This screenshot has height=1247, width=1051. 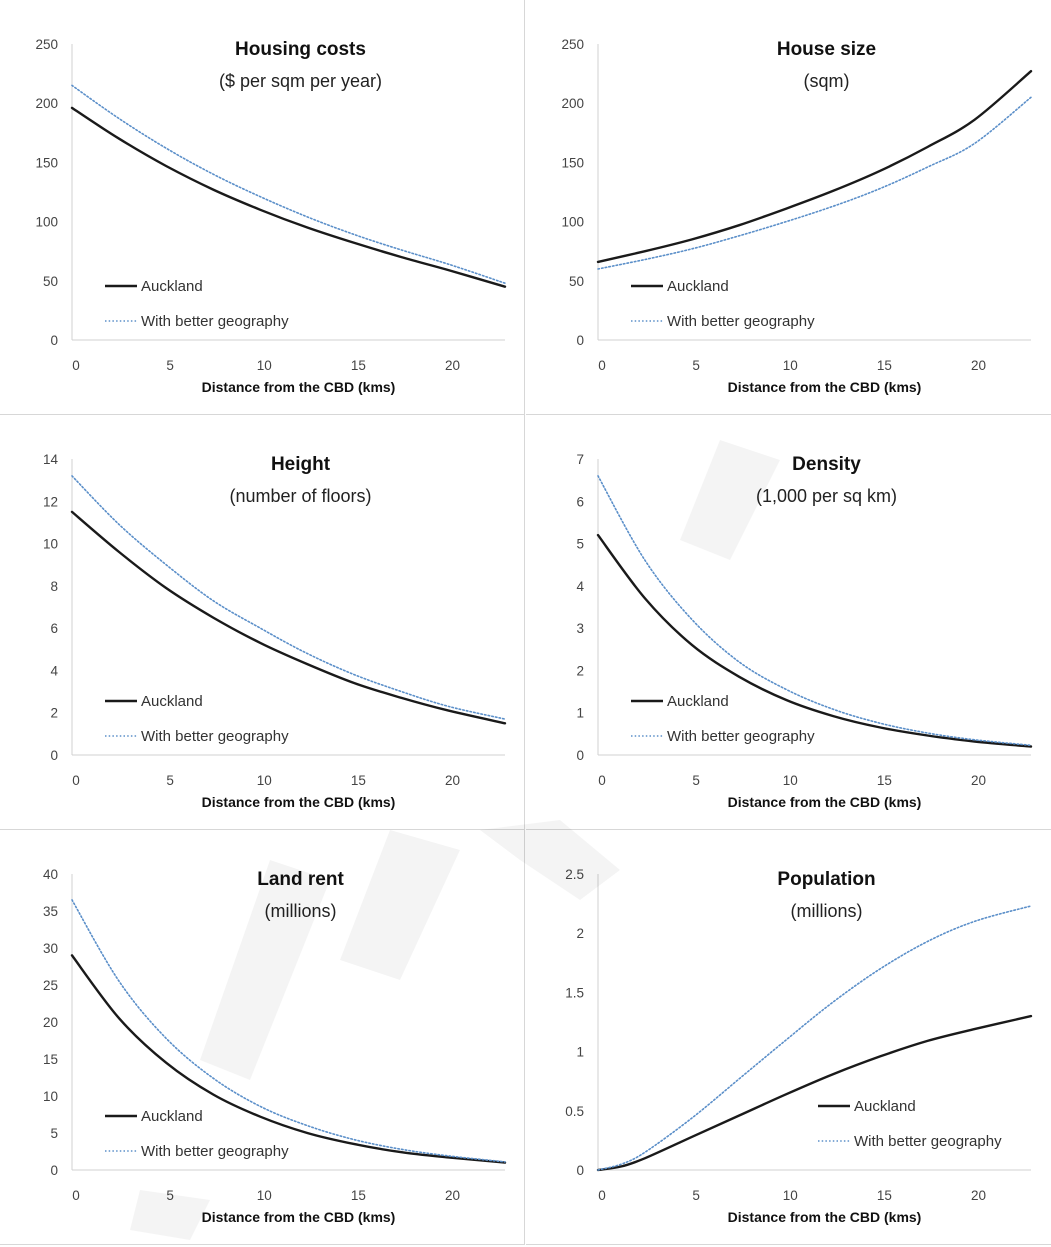 I want to click on chart-subtitle: ($ per sqm per year), so click(x=300, y=81).